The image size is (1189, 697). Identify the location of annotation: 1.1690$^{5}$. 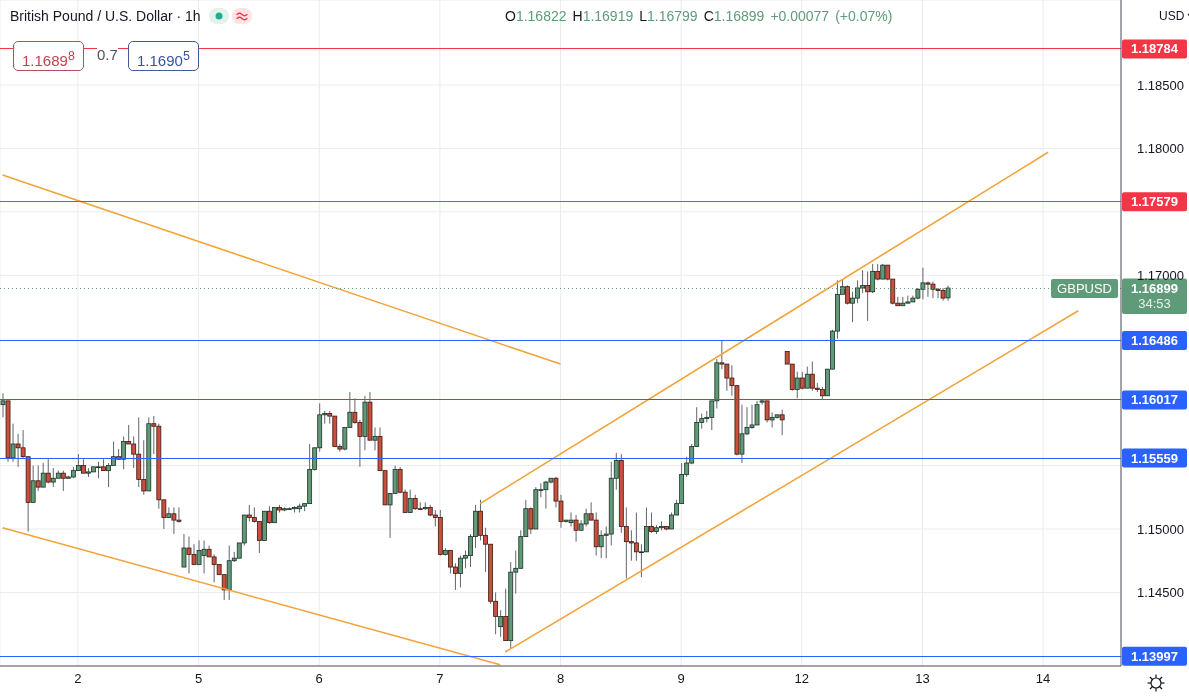
(163, 56).